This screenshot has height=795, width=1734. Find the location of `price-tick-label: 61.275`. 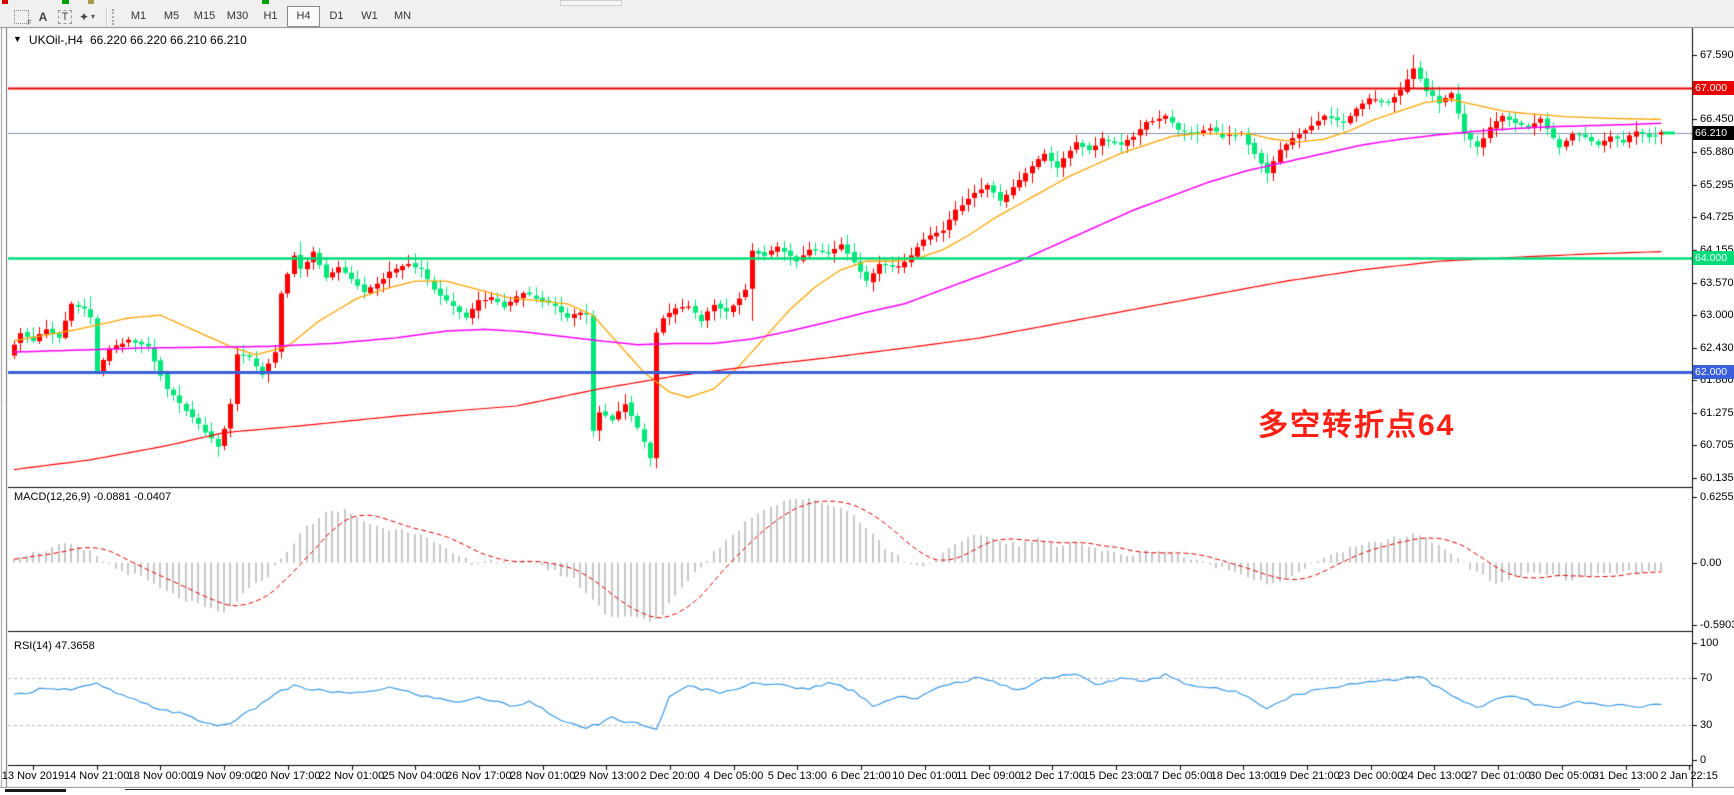

price-tick-label: 61.275 is located at coordinates (1717, 413).